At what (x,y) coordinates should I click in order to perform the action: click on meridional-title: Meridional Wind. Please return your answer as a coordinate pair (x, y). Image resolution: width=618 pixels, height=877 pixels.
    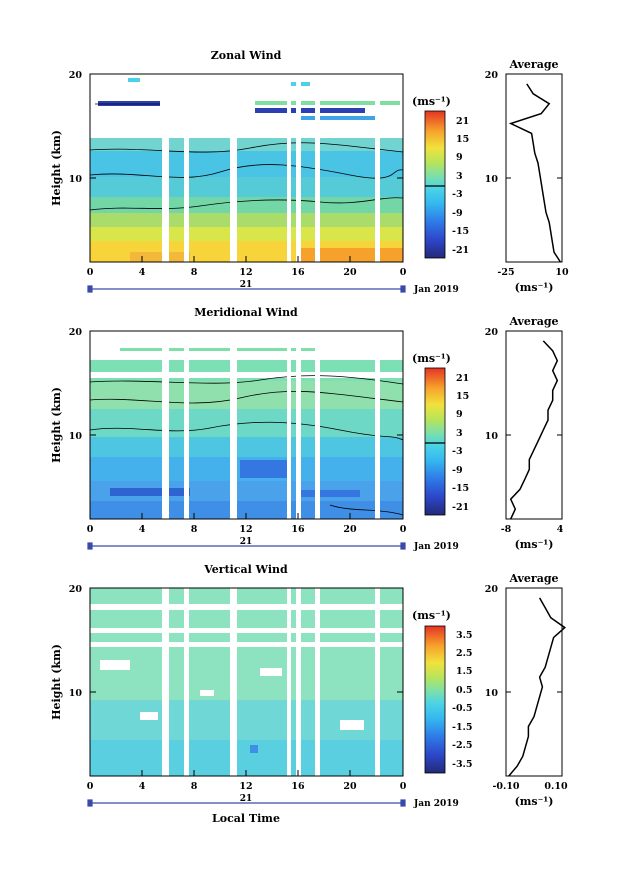
    Looking at the image, I should click on (246, 312).